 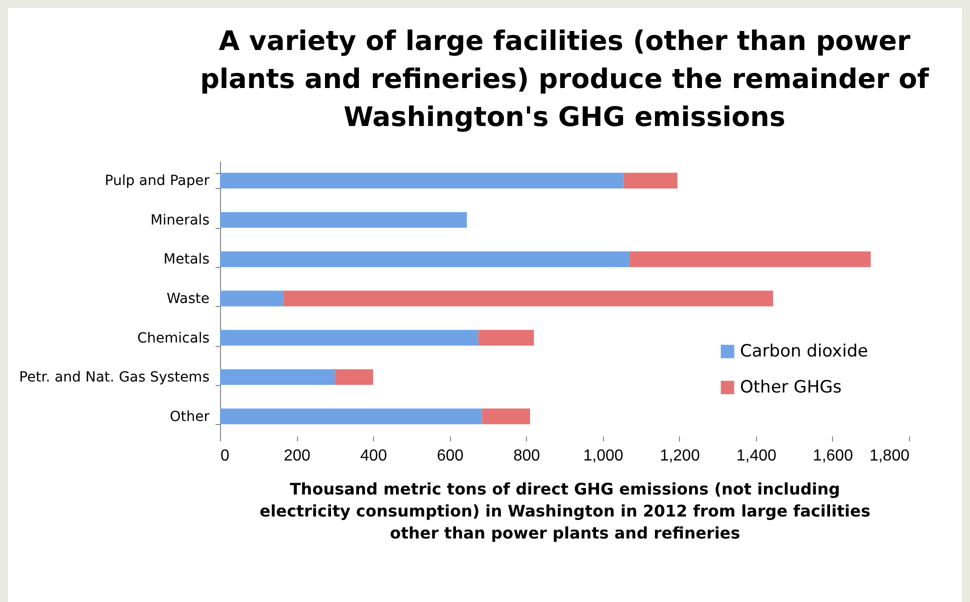 What do you see at coordinates (565, 511) in the screenshot?
I see `x-axis-title: Thousand metric tons of direct GHG emissions (not including electricity consumption) in Washington in 2012 from large facilities other than power plants and refineries` at bounding box center [565, 511].